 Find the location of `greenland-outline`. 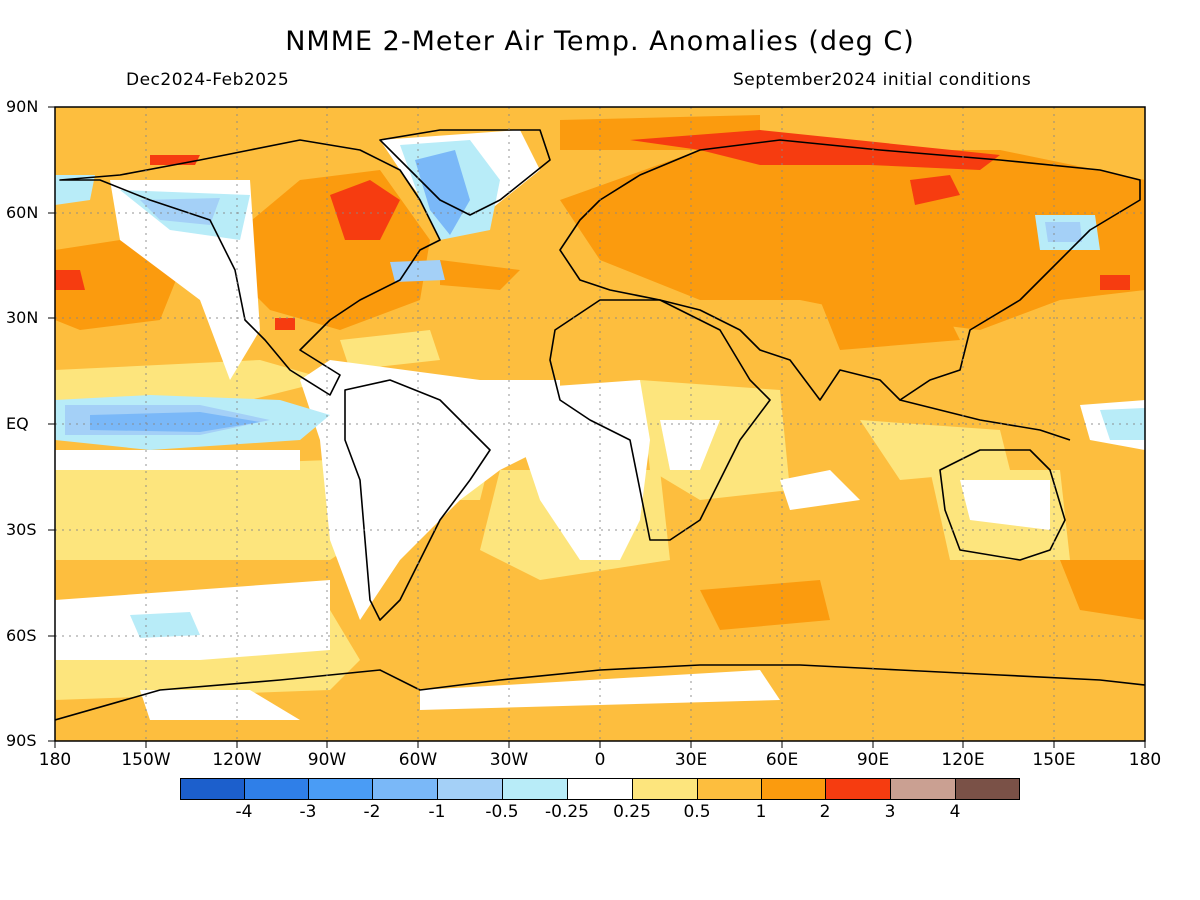

greenland-outline is located at coordinates (465, 172).